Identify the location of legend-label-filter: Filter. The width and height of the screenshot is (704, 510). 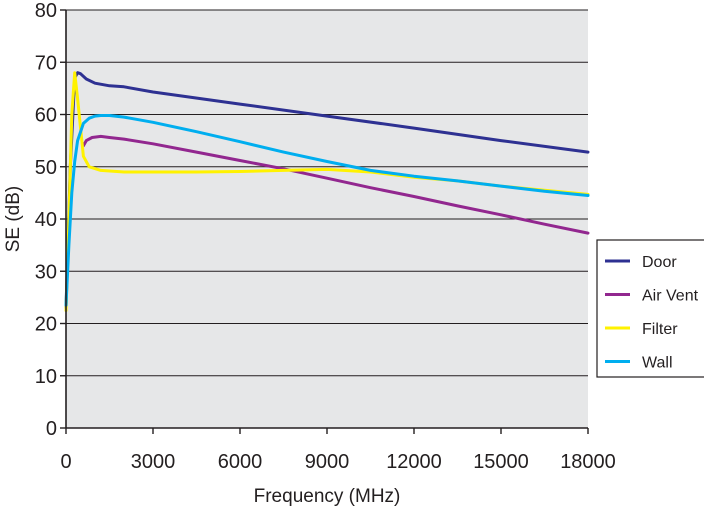
(660, 329).